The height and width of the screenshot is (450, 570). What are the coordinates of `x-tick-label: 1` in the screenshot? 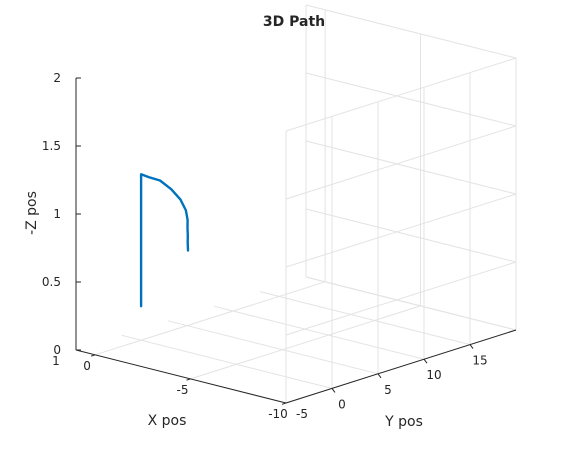 It's located at (56, 361).